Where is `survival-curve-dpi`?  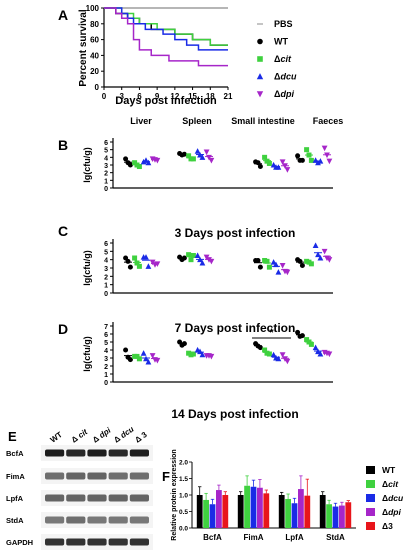 survival-curve-dpi is located at coordinates (166, 37).